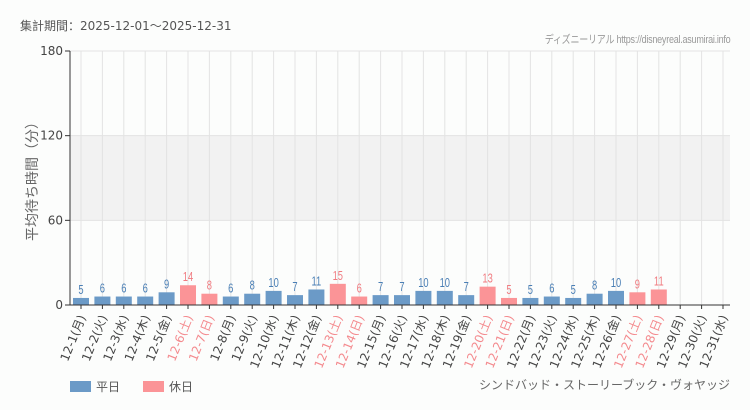 This screenshot has width=750, height=410. Describe the element at coordinates (487, 279) in the screenshot. I see `bar-value-label: 13` at that location.